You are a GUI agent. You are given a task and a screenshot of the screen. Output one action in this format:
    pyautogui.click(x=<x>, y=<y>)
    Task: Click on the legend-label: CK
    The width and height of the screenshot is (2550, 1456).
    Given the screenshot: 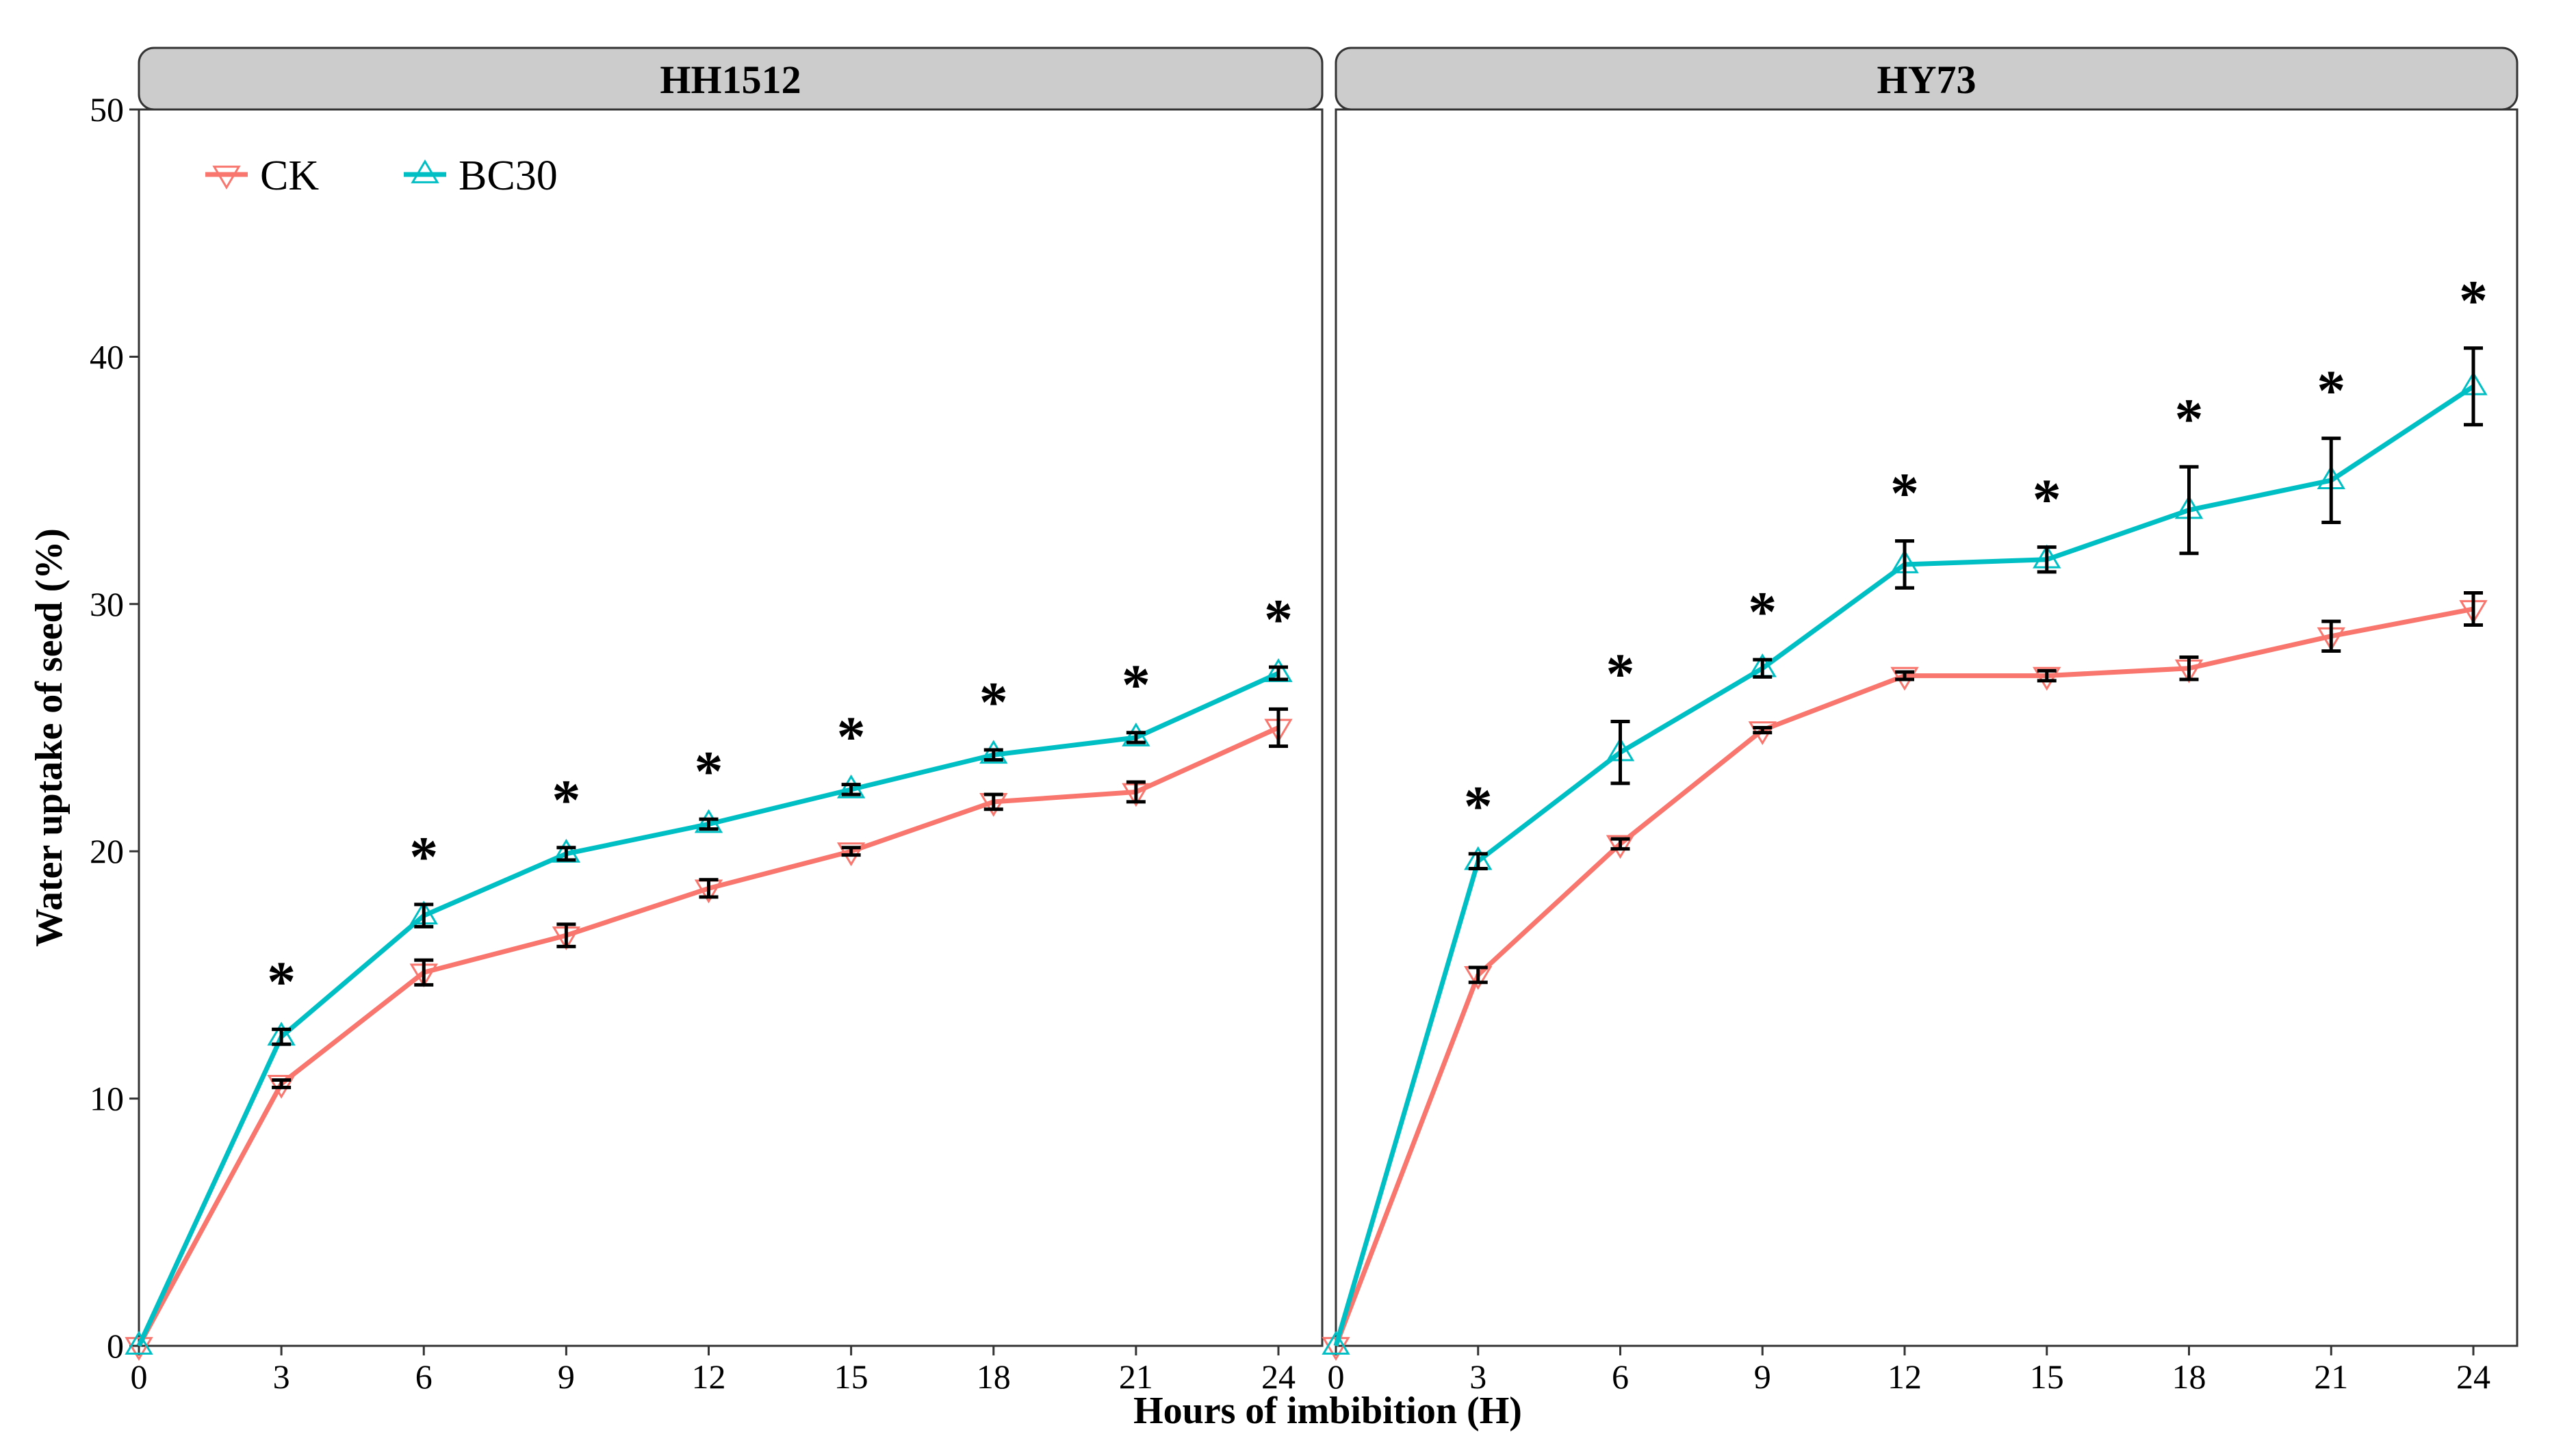 What is the action you would take?
    pyautogui.click(x=289, y=176)
    